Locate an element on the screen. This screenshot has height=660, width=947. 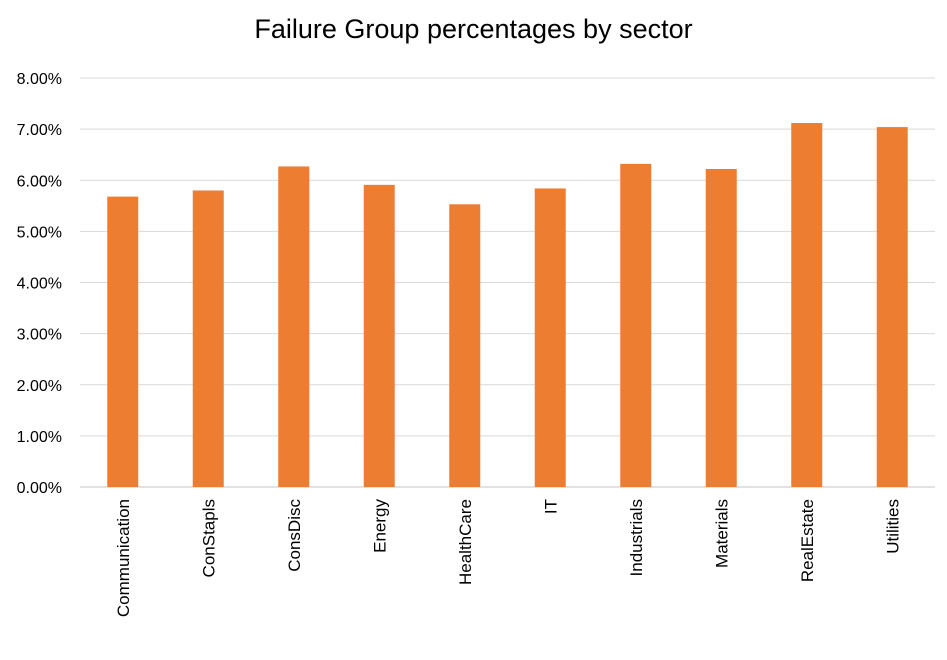
y-tick-label: 8.00% is located at coordinates (39, 79).